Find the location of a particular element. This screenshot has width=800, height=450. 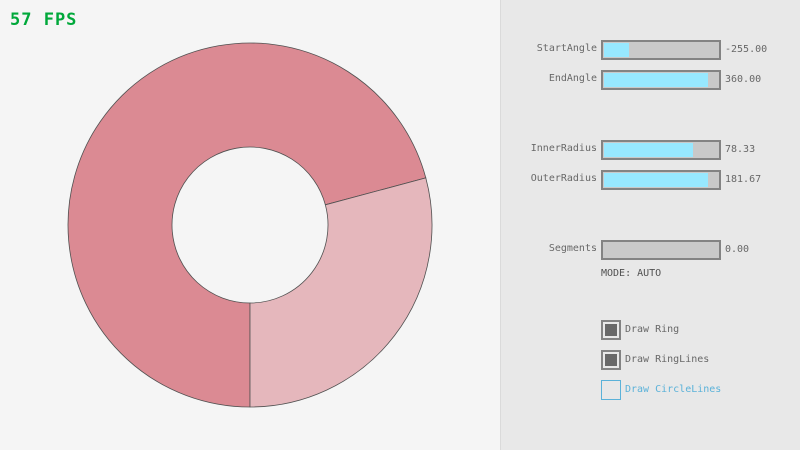

slider-outer-radius: OuterRadius 181.67 is located at coordinates (650, 180).